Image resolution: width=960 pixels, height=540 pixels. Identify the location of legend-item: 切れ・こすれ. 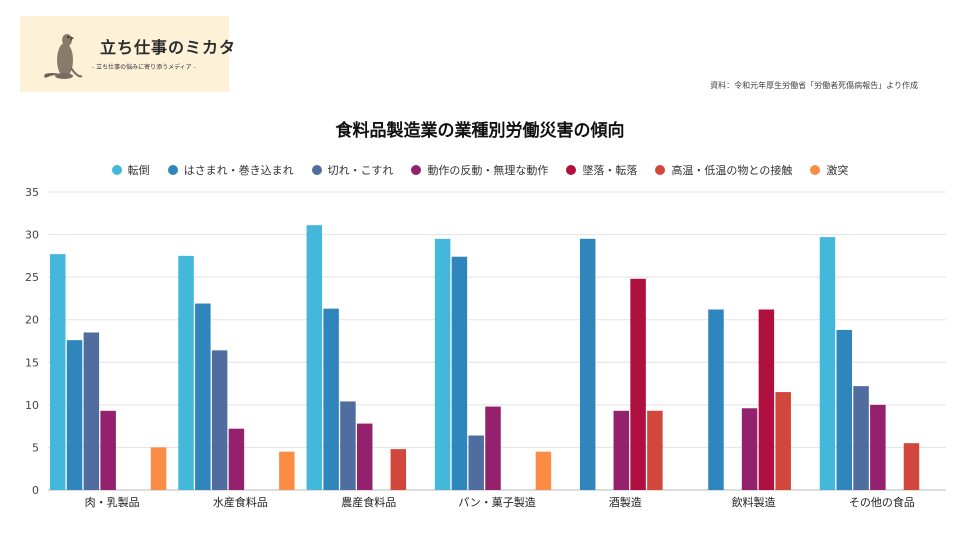
(352, 170).